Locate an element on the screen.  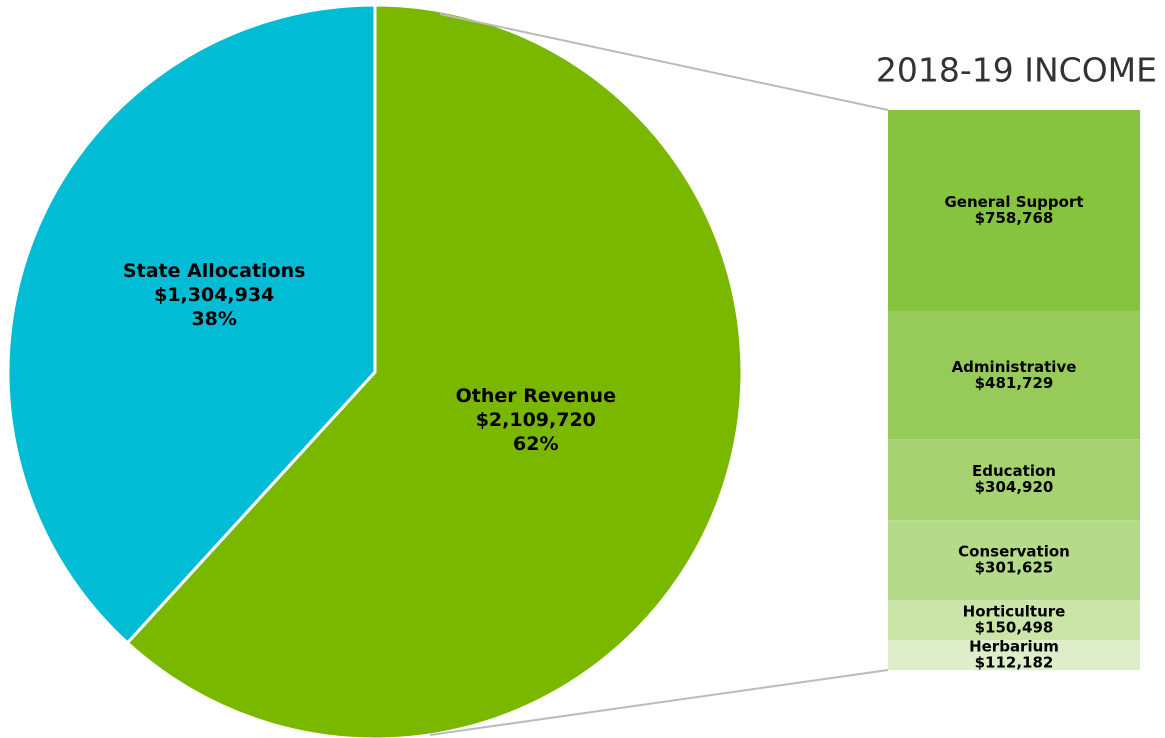
segment-label: Administrative is located at coordinates (1014, 367).